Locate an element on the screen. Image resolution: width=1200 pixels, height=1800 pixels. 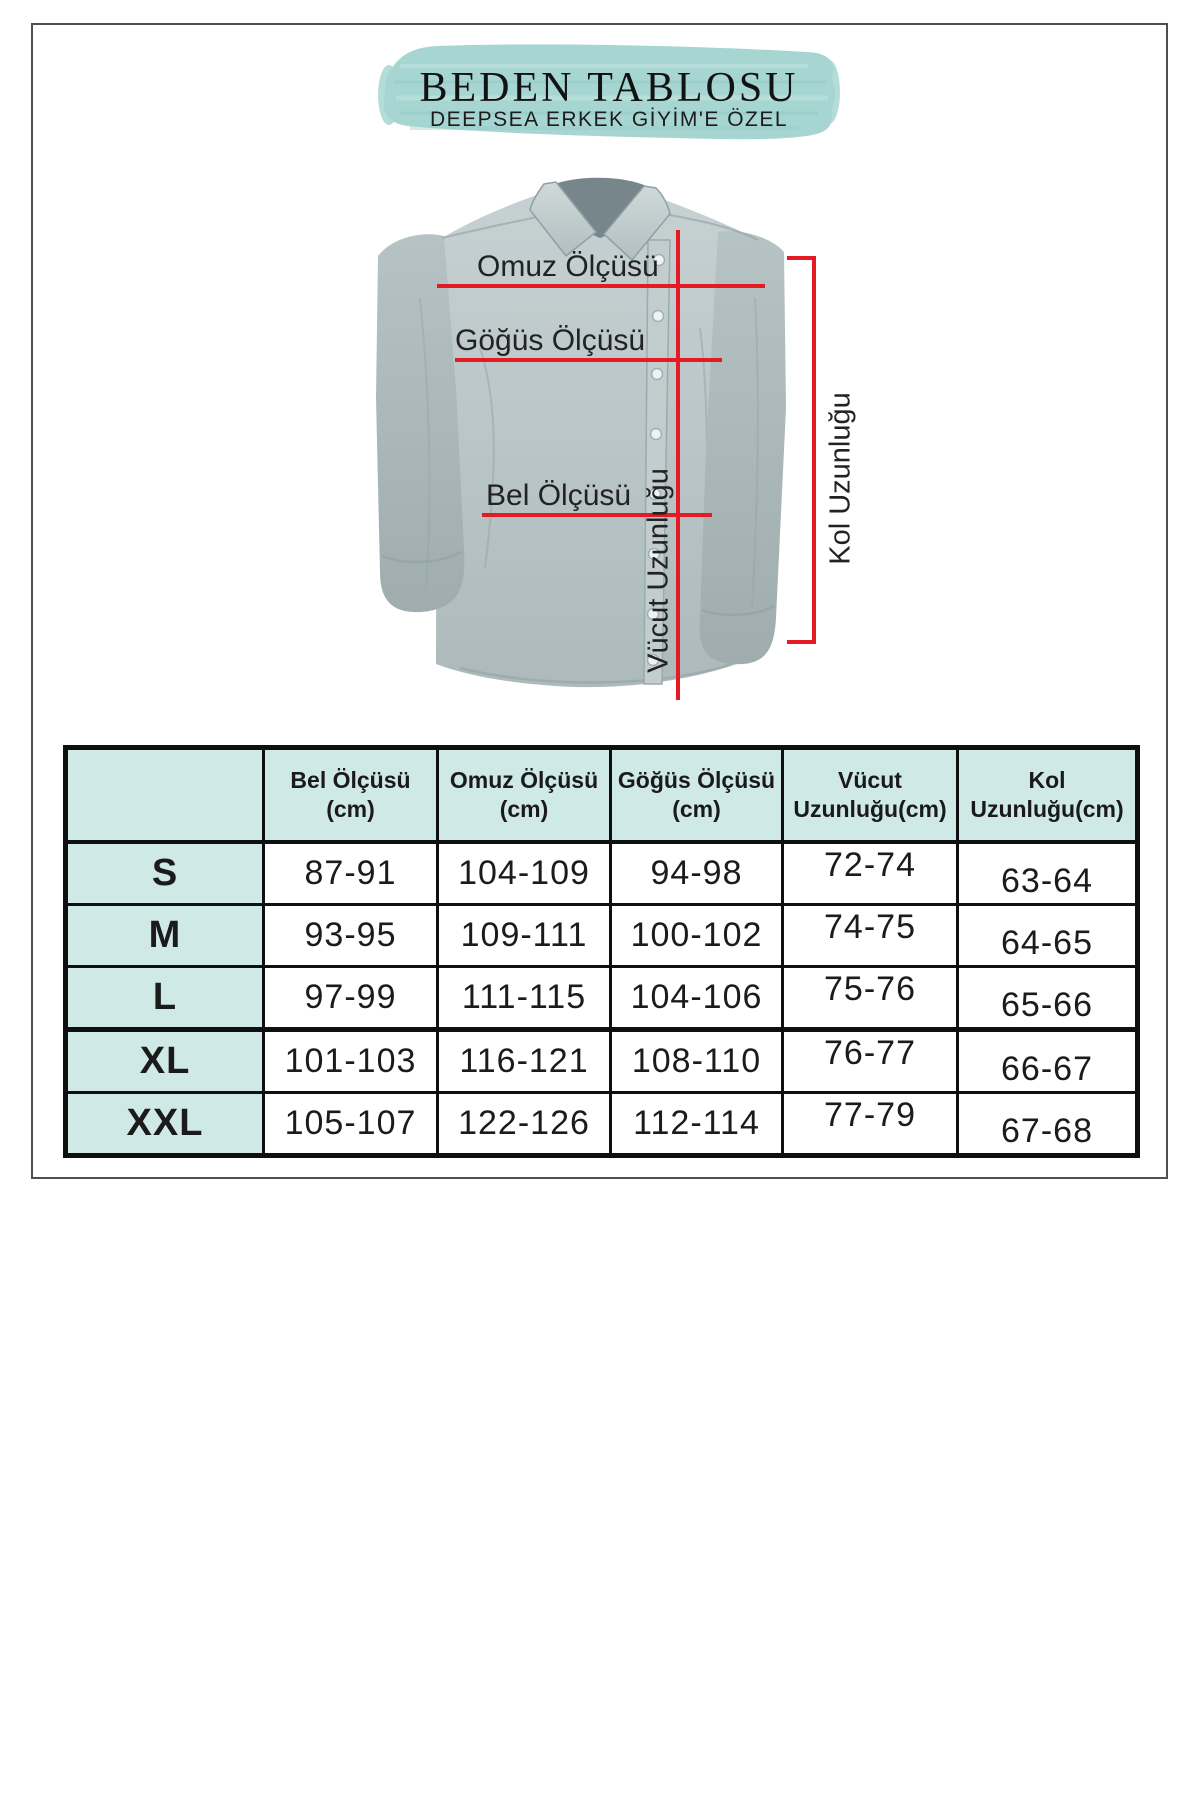
body-length-value: 72-74 is located at coordinates (870, 873).